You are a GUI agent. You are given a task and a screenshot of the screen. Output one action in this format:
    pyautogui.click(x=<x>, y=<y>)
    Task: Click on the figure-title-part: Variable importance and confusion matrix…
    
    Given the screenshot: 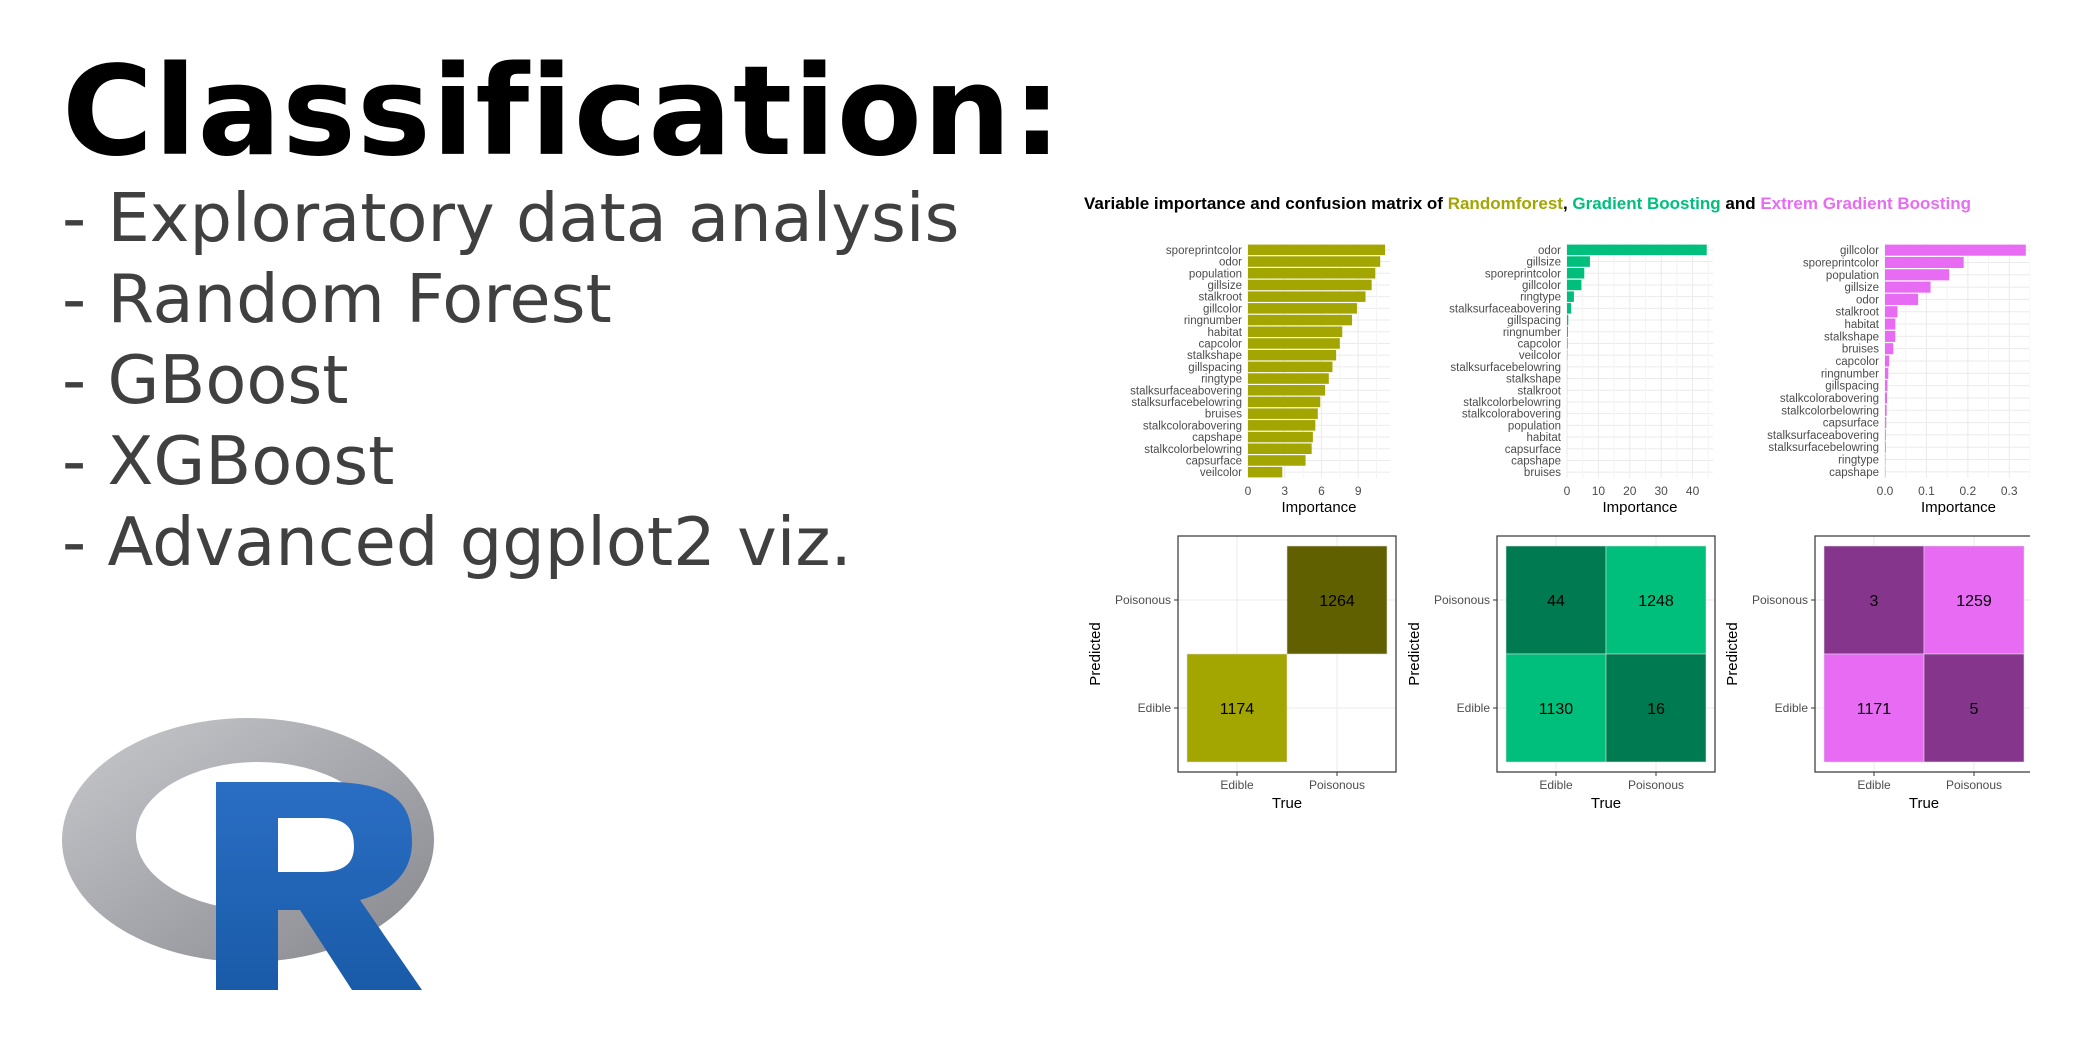 What is the action you would take?
    pyautogui.click(x=1266, y=203)
    